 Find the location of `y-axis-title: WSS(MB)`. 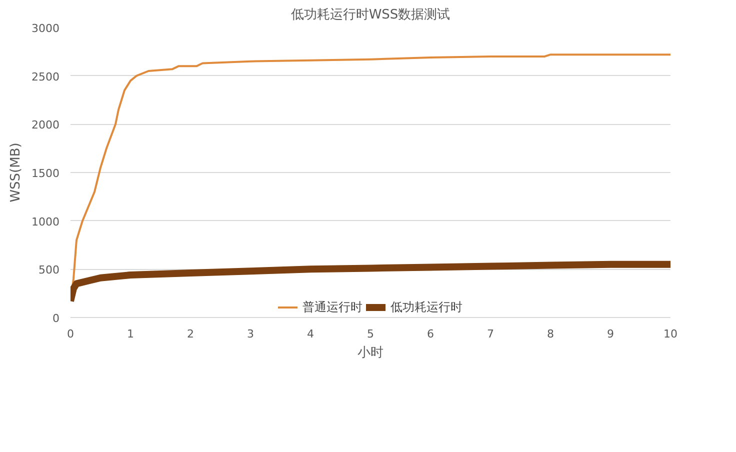

y-axis-title: WSS(MB) is located at coordinates (16, 172).